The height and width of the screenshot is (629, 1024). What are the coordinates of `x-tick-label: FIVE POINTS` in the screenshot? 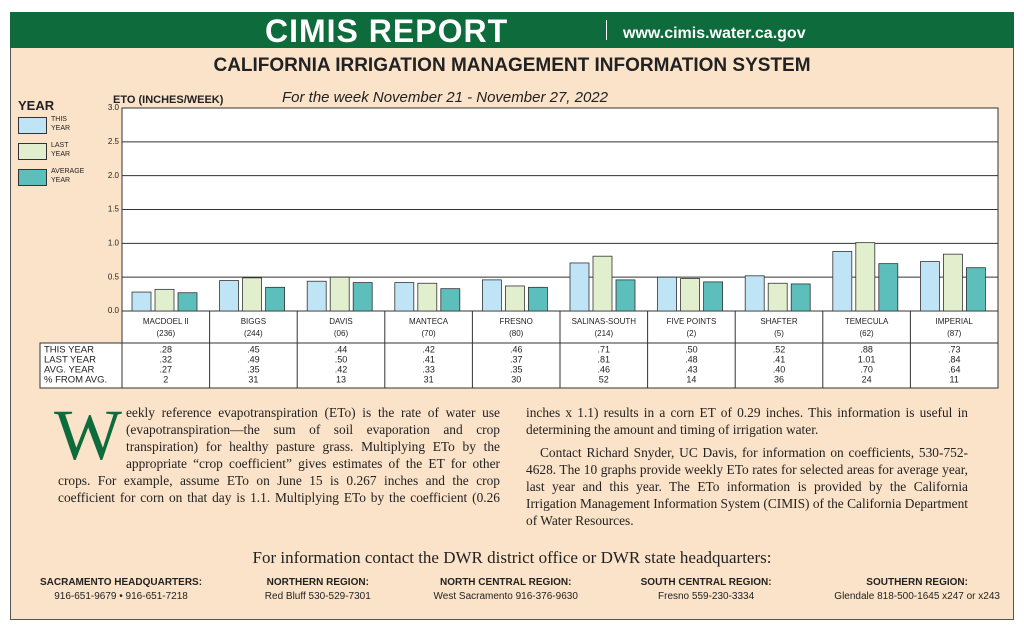 It's located at (692, 321).